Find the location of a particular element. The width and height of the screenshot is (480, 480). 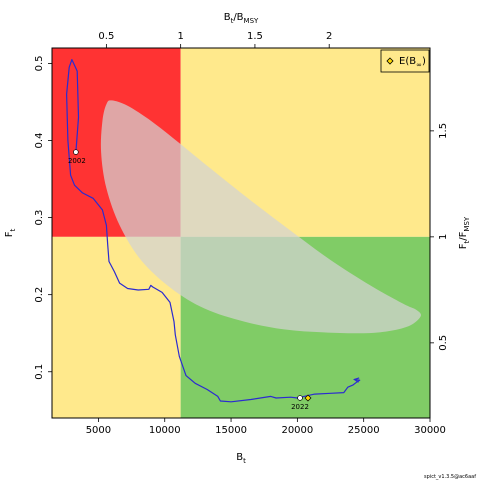

y-tick-label: 0.4 is located at coordinates (39, 141).